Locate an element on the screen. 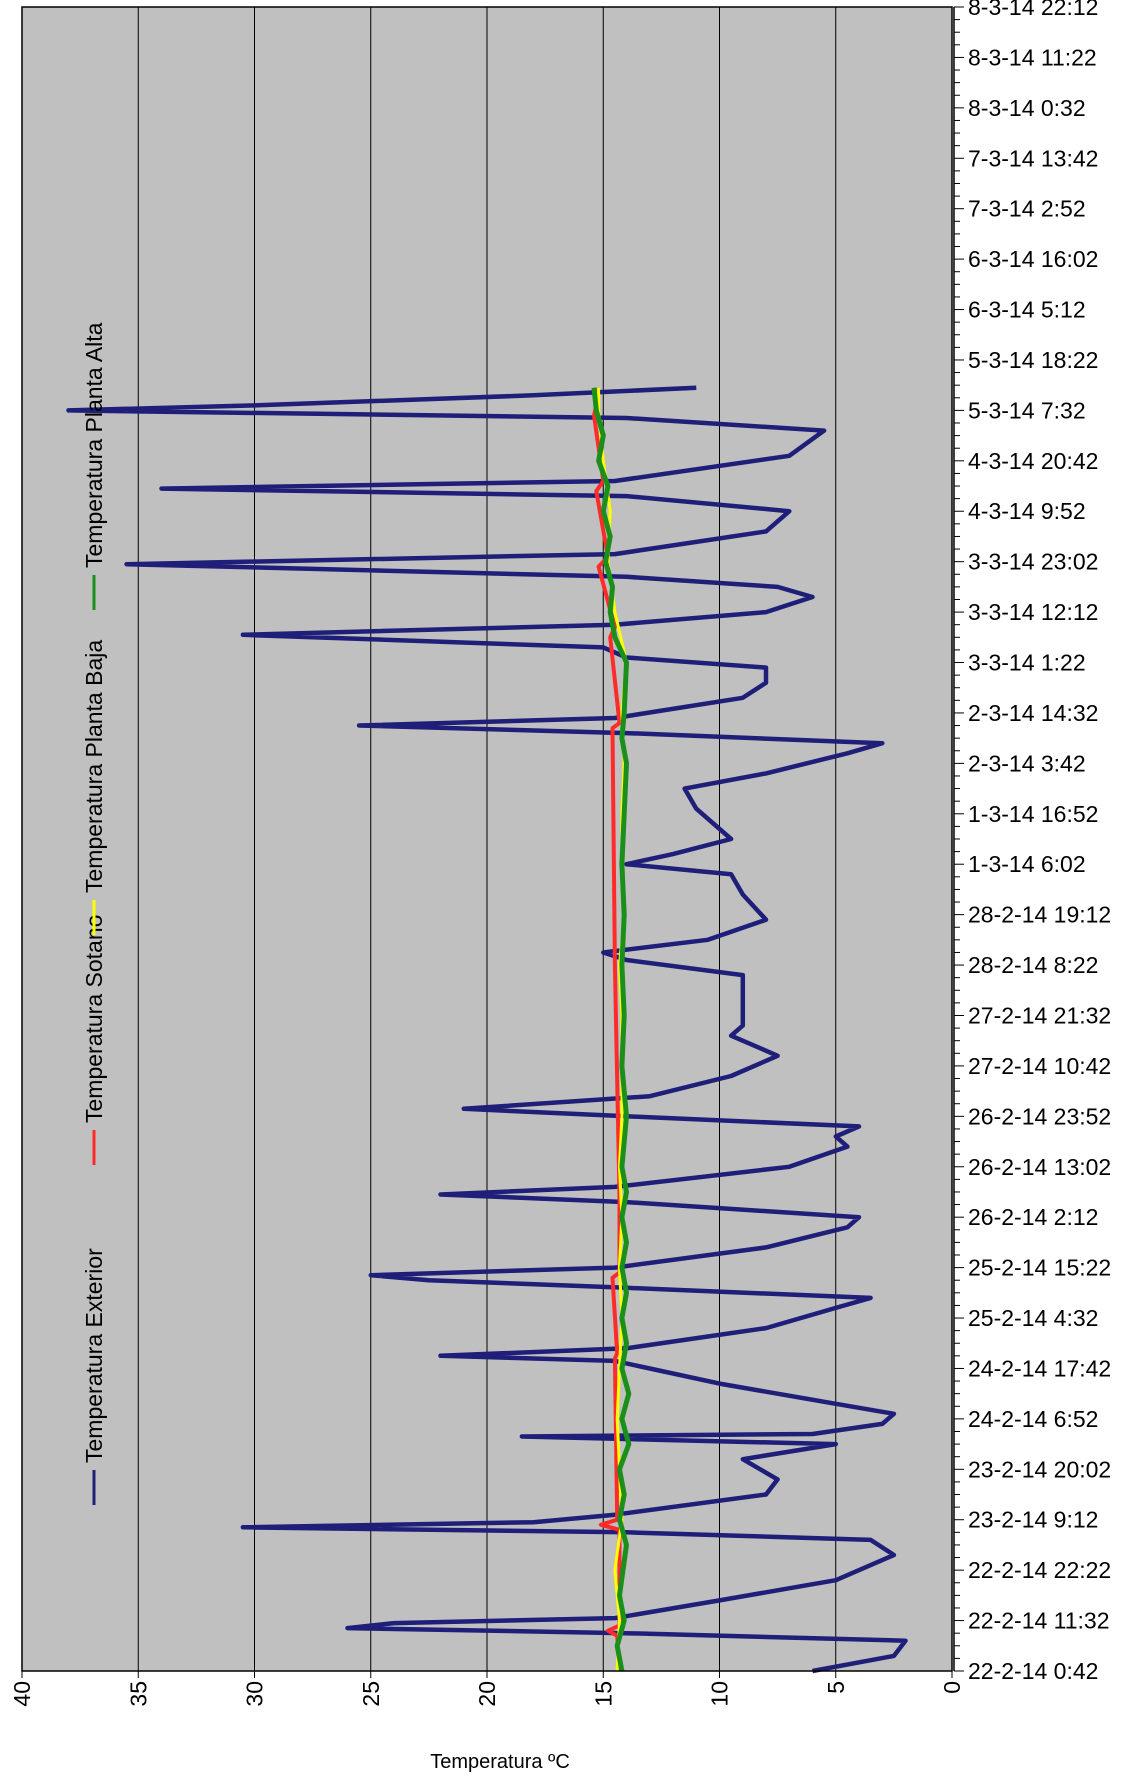  temp-tick-label: 25 is located at coordinates (371, 1694).